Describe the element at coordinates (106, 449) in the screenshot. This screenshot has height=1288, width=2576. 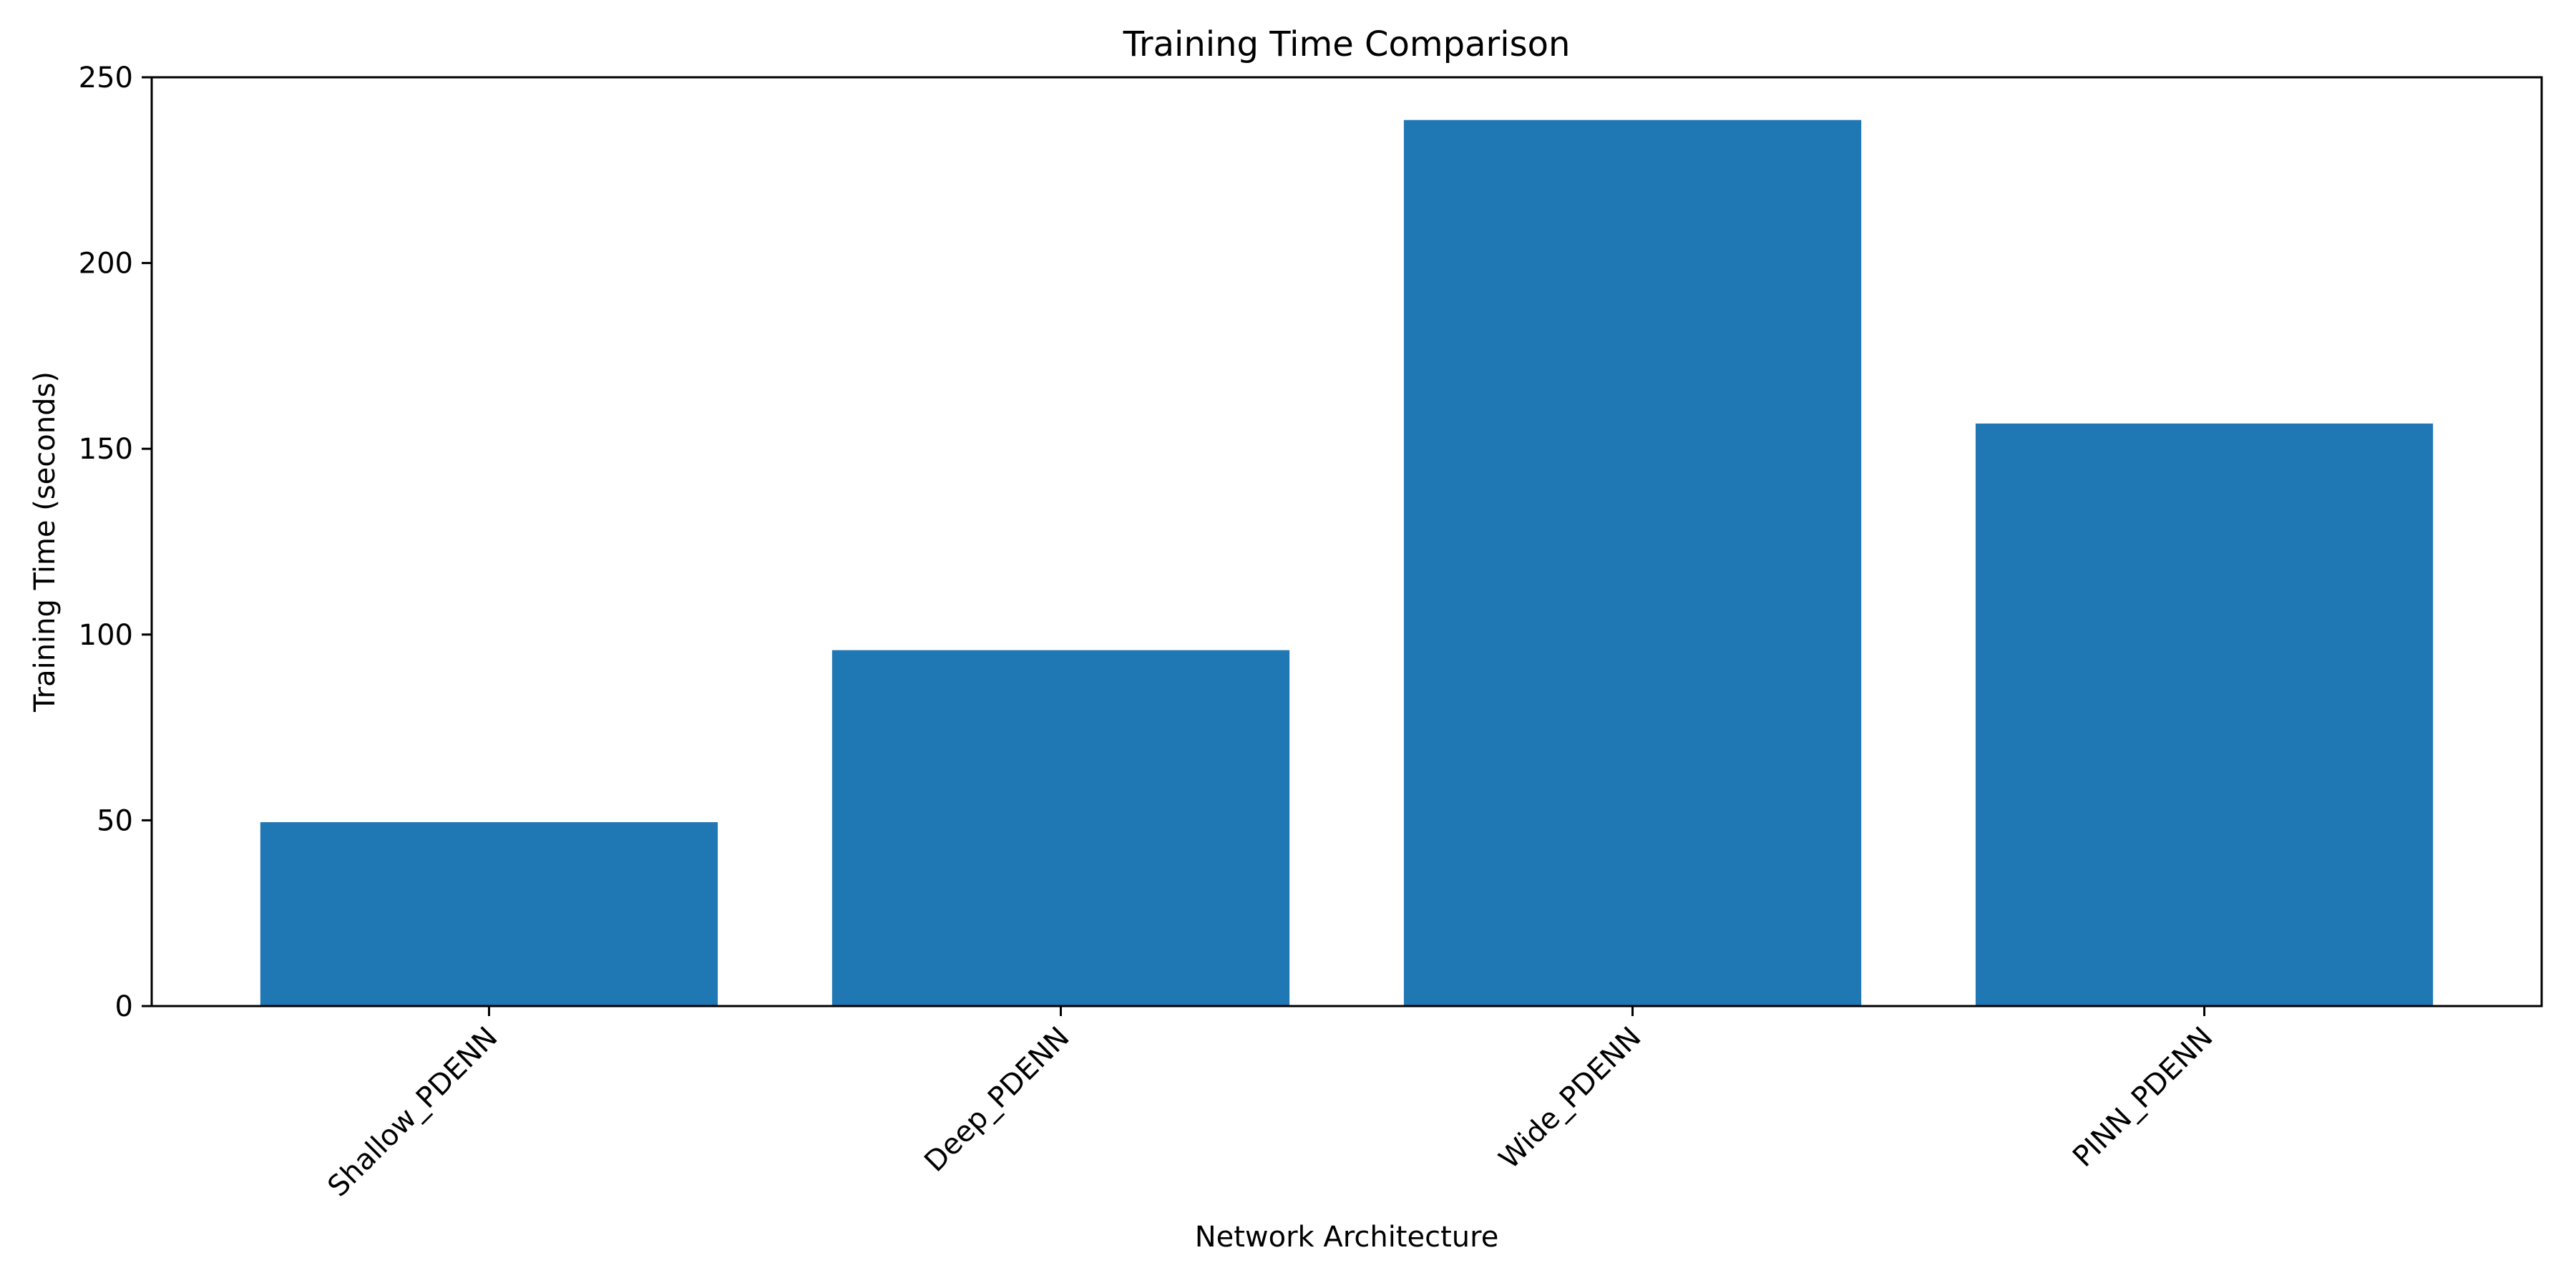
I see `y-tick-label: 150` at that location.